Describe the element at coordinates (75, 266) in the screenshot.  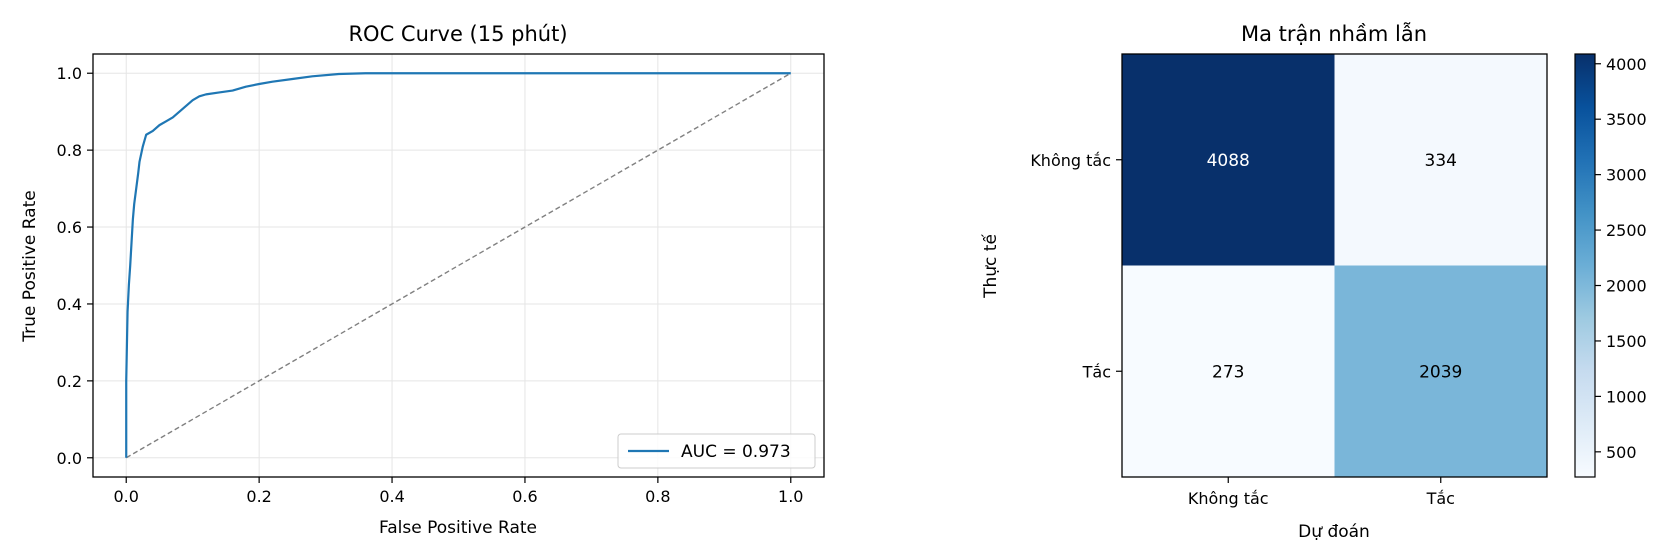
I see `roc-y-ticks: 0.0 0.2 0.4 0.6 0.8 1.0` at that location.